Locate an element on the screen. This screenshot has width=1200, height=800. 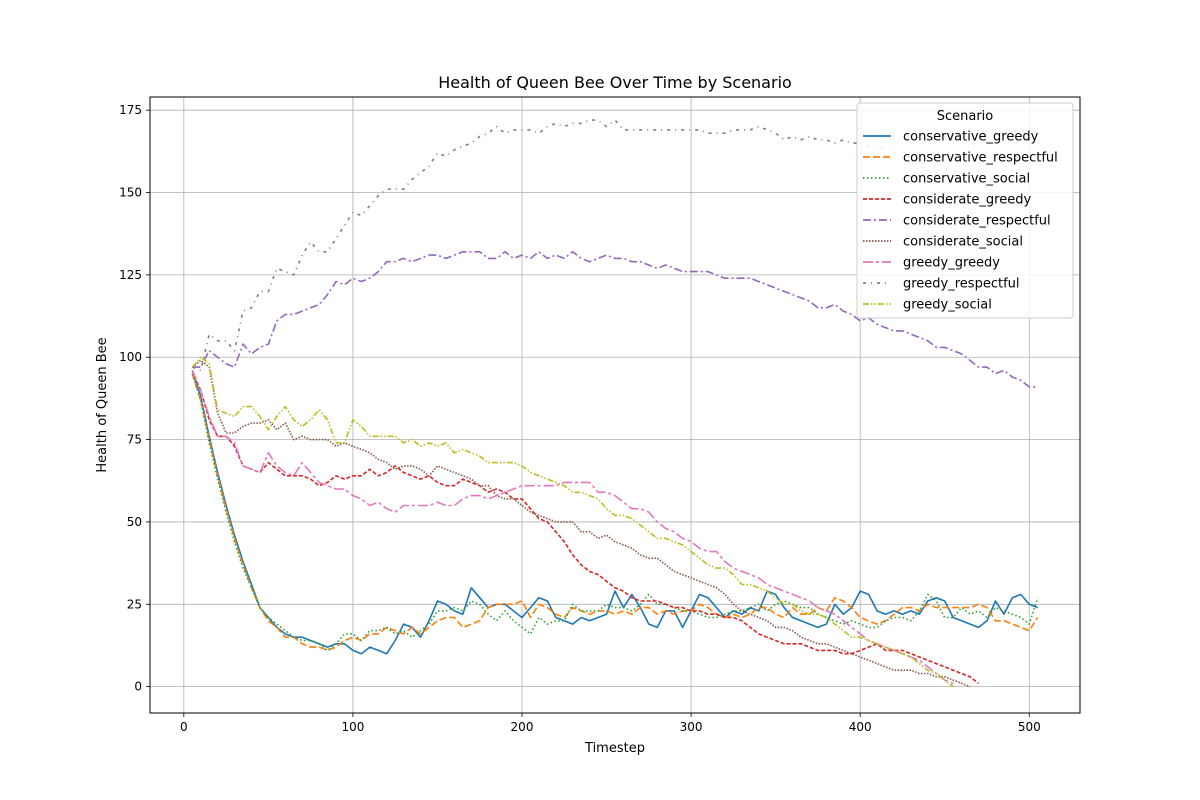
legend-label: greedy_social is located at coordinates (947, 305).